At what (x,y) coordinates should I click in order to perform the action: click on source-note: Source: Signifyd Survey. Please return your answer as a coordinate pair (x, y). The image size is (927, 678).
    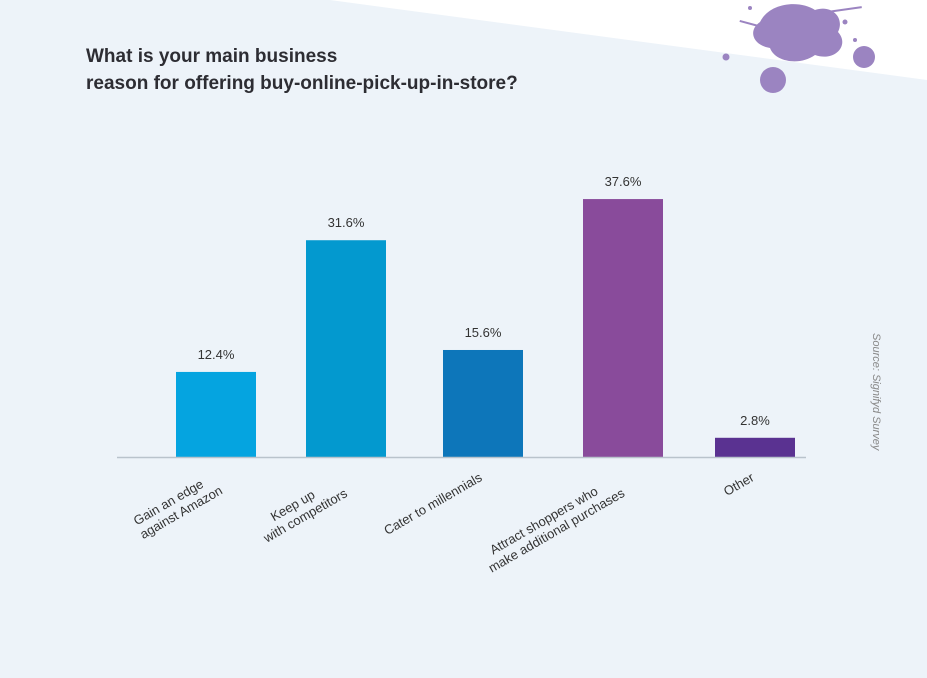
    Looking at the image, I should click on (876, 392).